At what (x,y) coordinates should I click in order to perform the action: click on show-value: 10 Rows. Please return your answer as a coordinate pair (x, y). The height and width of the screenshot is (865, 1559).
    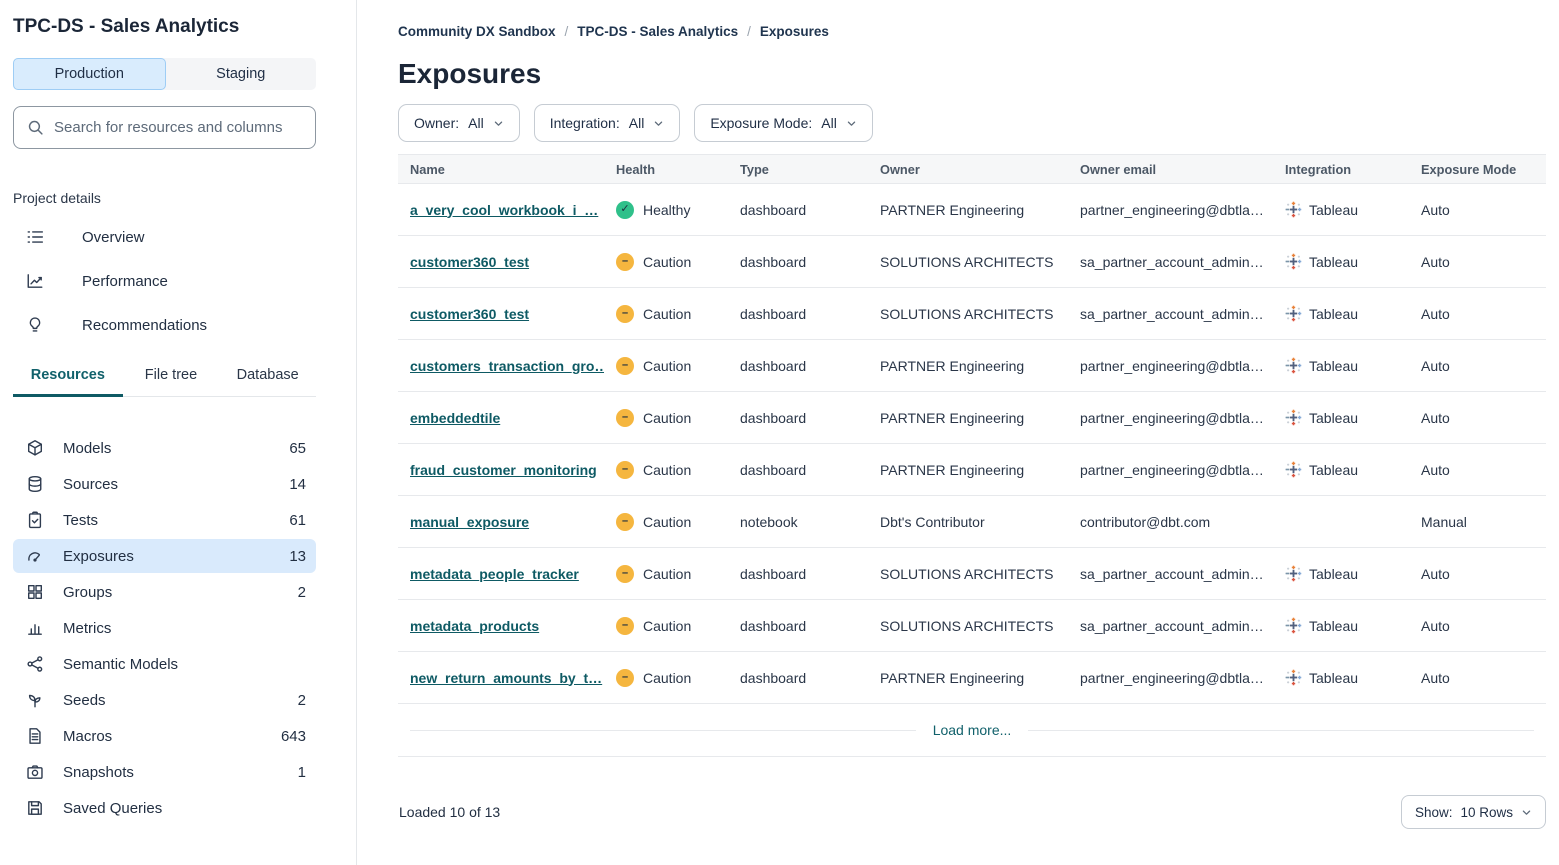
    Looking at the image, I should click on (1486, 812).